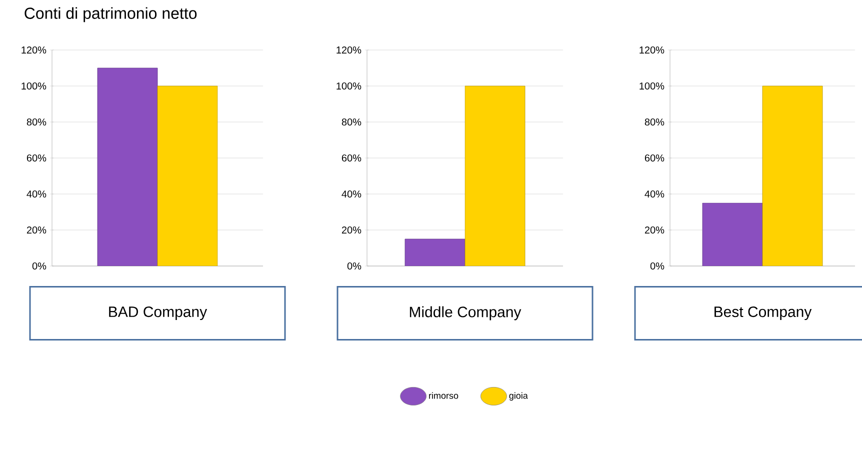  What do you see at coordinates (763, 313) in the screenshot?
I see `x-tick-label: Best Company` at bounding box center [763, 313].